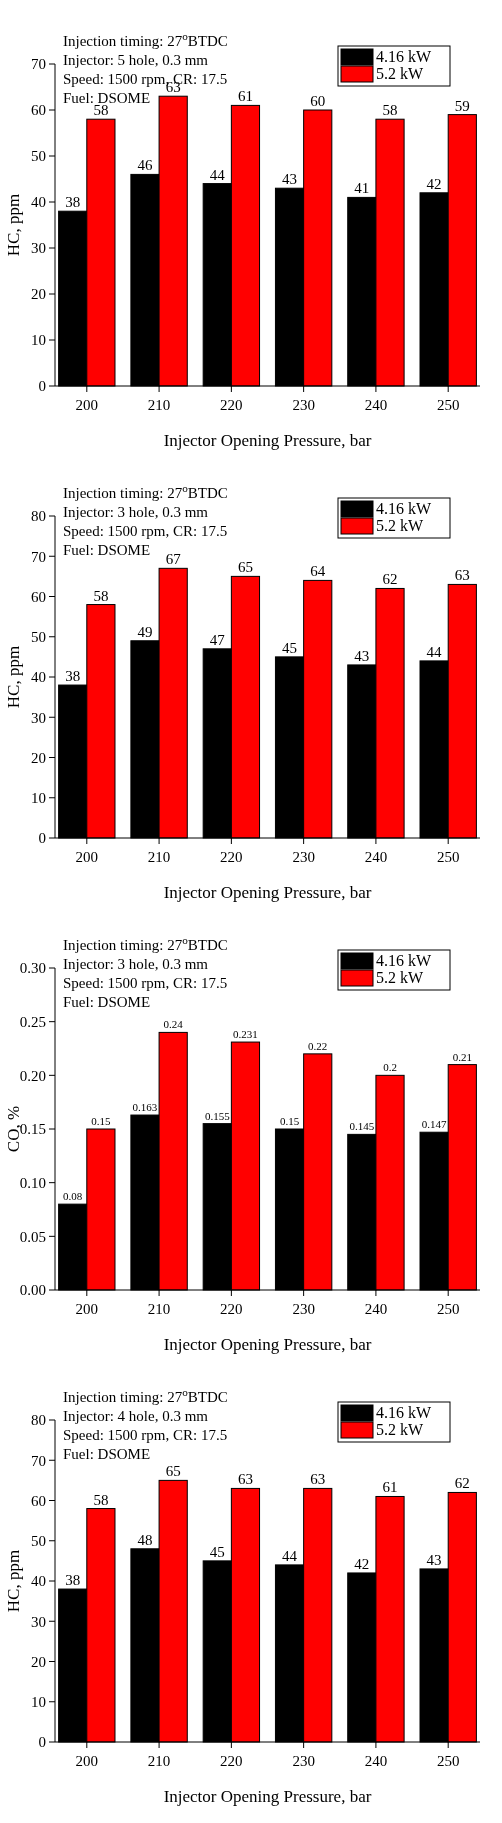 The width and height of the screenshot is (502, 1823). What do you see at coordinates (145, 1107) in the screenshot?
I see `data-label: 0.163` at bounding box center [145, 1107].